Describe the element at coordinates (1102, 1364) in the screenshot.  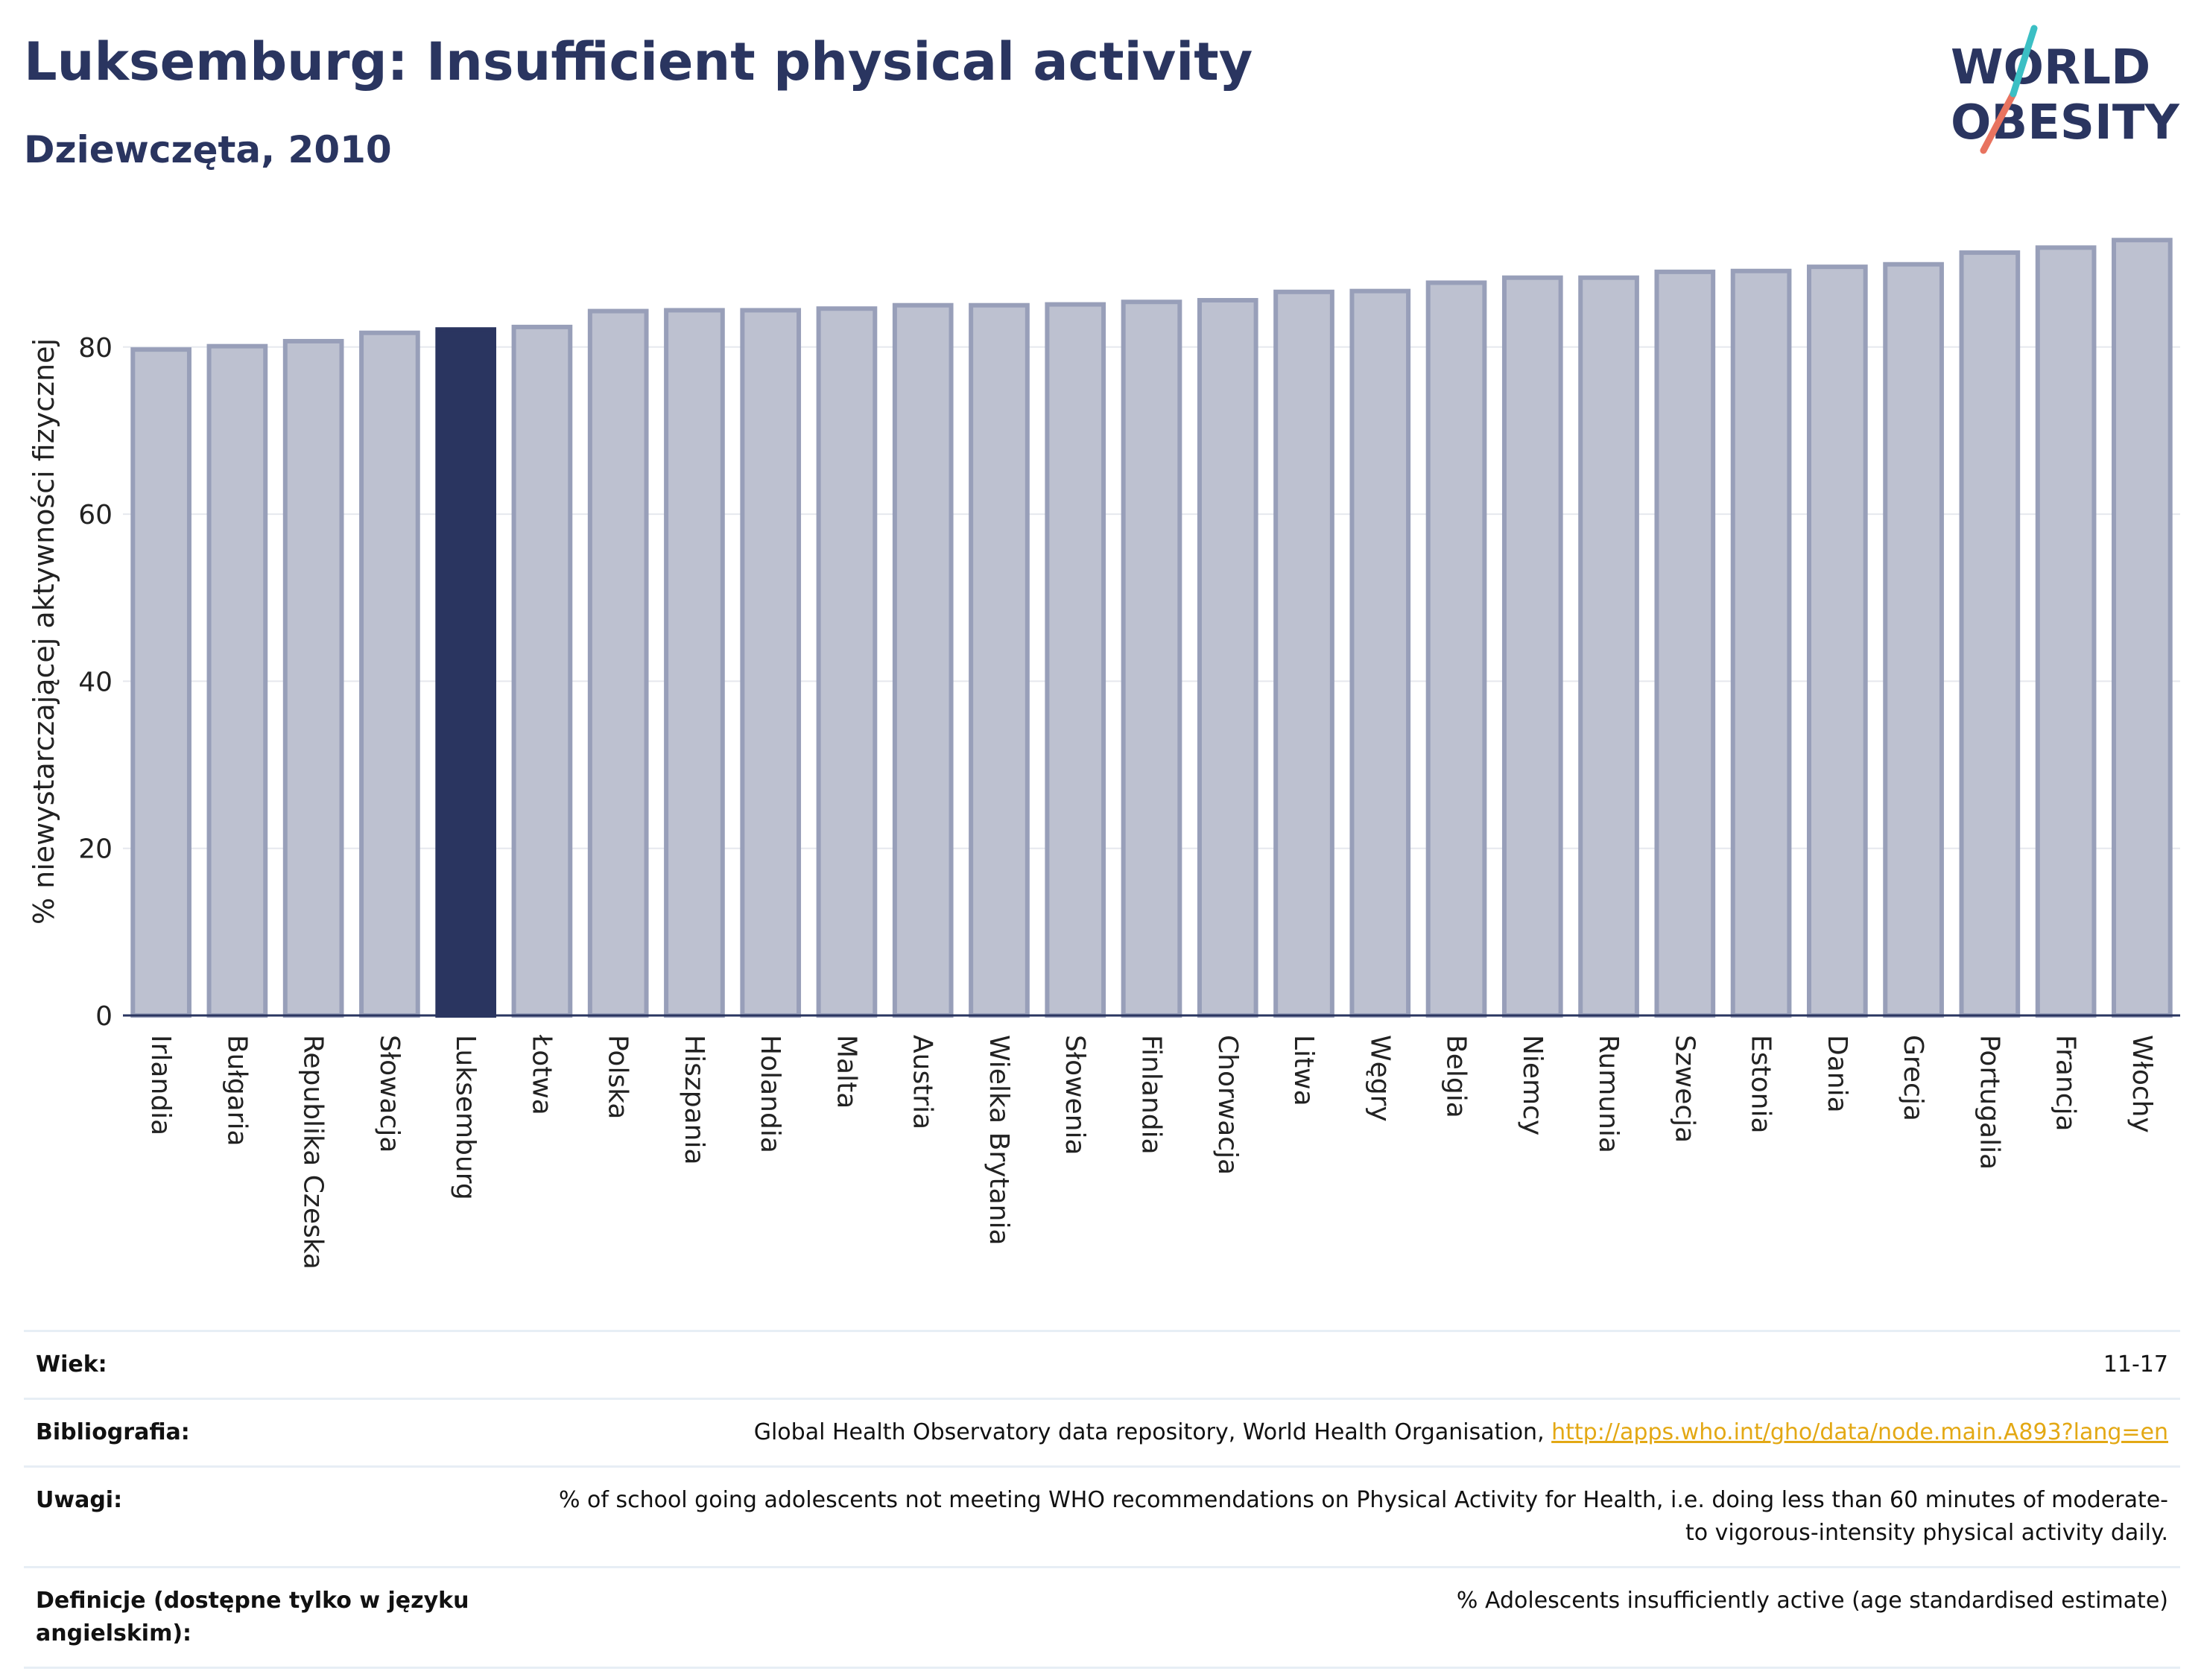
I see `info-row-age: Wiek: 11-17` at that location.